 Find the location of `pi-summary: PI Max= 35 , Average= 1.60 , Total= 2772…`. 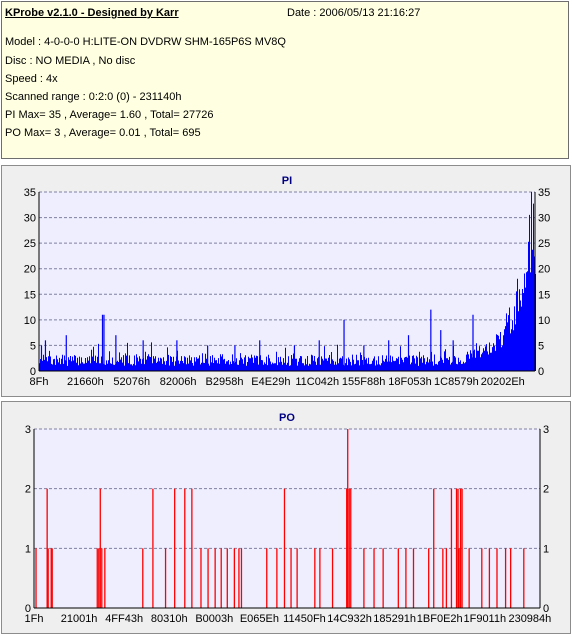

pi-summary: PI Max= 35 , Average= 1.60 , Total= 2772… is located at coordinates (109, 115).